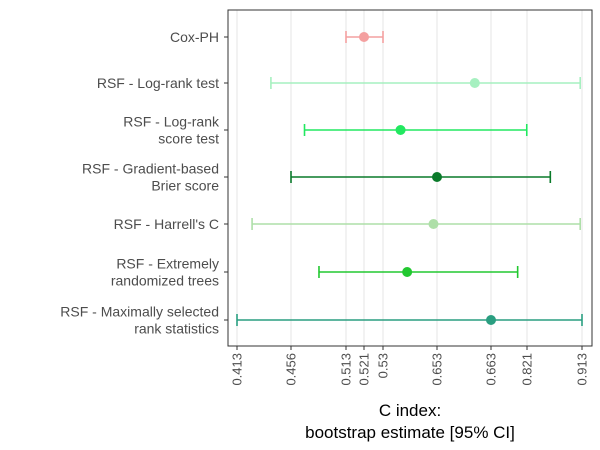 Image resolution: width=600 pixels, height=450 pixels. What do you see at coordinates (158, 83) in the screenshot?
I see `y-label-1-line-0: RSF - Log-rank test` at bounding box center [158, 83].